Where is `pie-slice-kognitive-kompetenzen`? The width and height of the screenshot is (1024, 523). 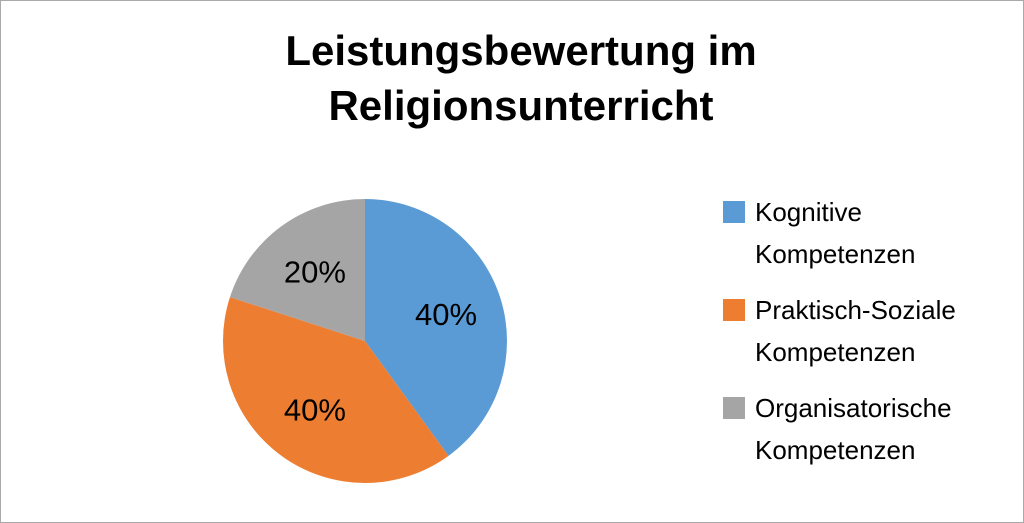
pie-slice-kognitive-kompetenzen is located at coordinates (436, 327).